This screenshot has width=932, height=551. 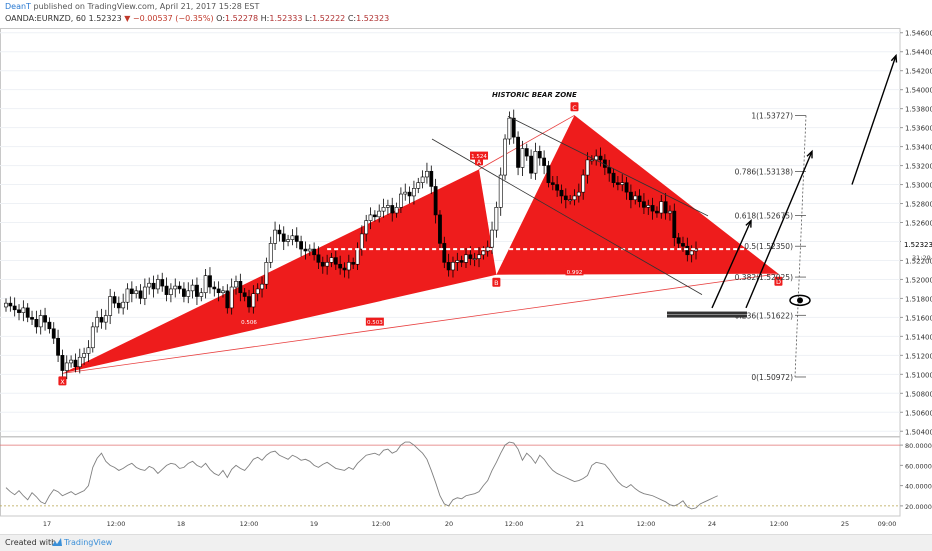 What do you see at coordinates (809, 154) in the screenshot?
I see `projection-arrow-2-head` at bounding box center [809, 154].